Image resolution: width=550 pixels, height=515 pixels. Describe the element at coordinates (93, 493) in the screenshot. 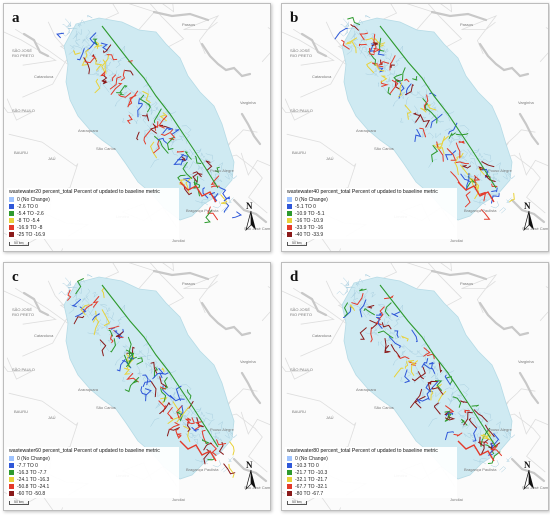

I see `legend-item: -60 TO -50.8` at that location.